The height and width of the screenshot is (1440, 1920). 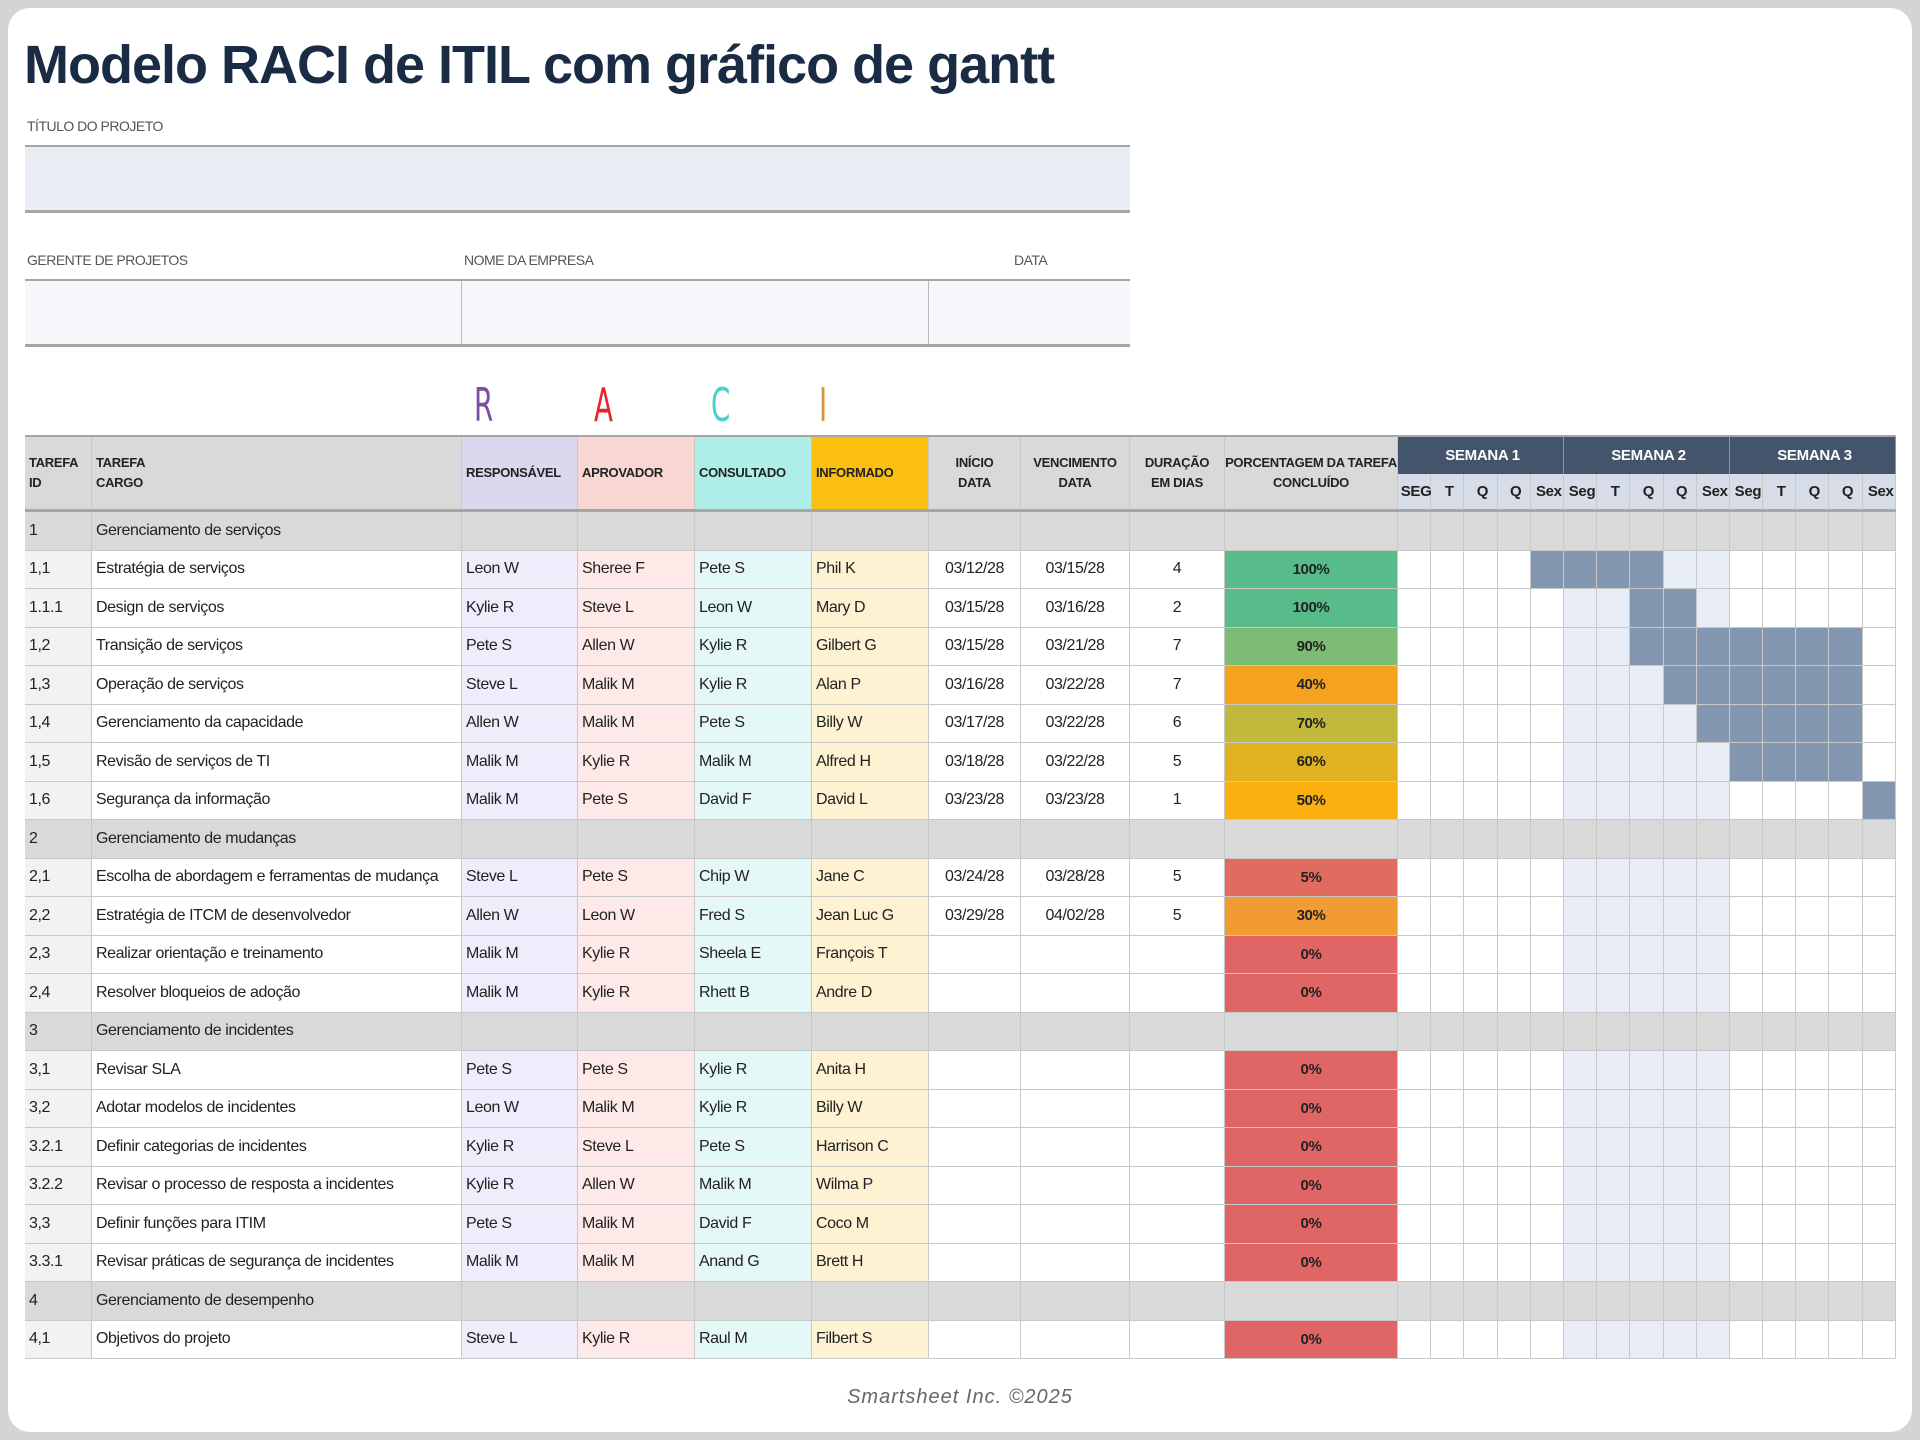 I want to click on cell-id: 3,2, so click(x=58, y=1108).